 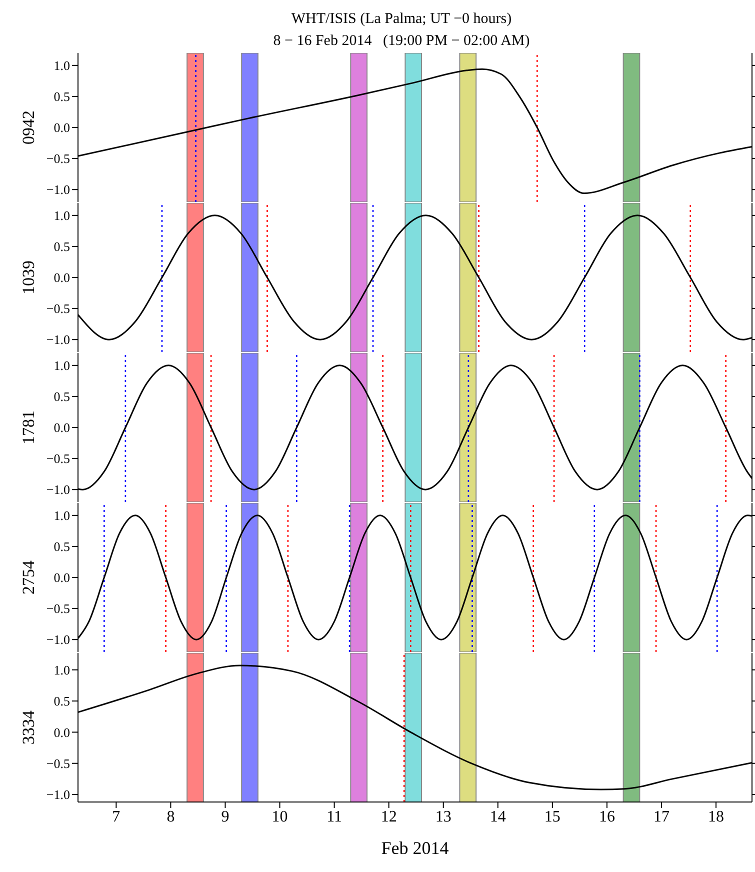 What do you see at coordinates (280, 817) in the screenshot?
I see `x-tick-label: 10` at bounding box center [280, 817].